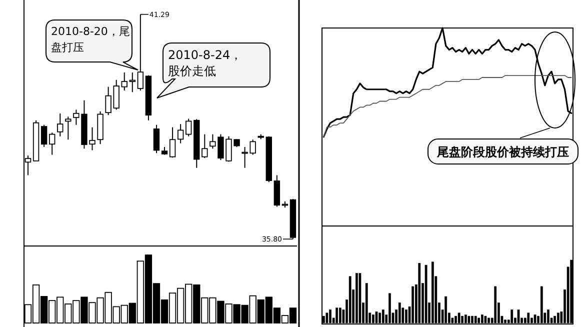 Image resolution: width=585 pixels, height=327 pixels. I want to click on annotation: 2010-8-24，股价走低, so click(206, 63).